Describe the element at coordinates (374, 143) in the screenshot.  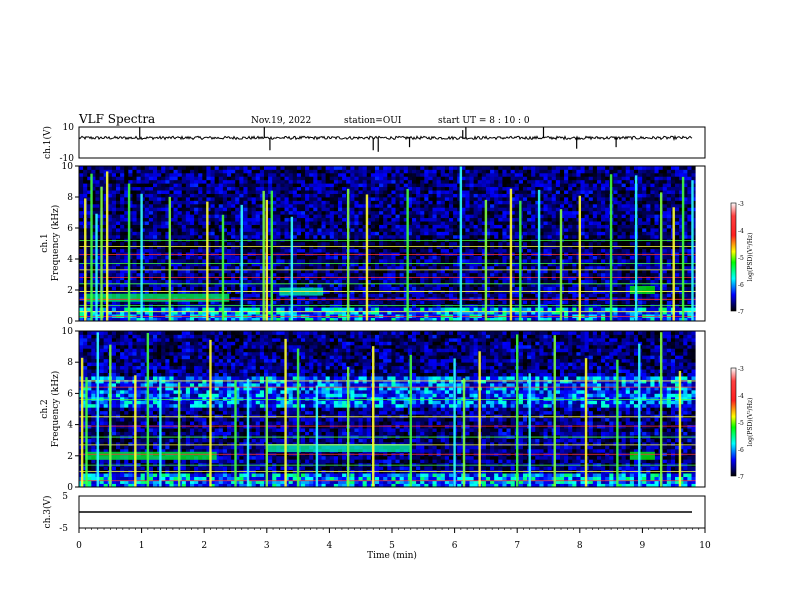
I see `ch1-waveform-panel: 10 -10 ch.1(V)` at that location.